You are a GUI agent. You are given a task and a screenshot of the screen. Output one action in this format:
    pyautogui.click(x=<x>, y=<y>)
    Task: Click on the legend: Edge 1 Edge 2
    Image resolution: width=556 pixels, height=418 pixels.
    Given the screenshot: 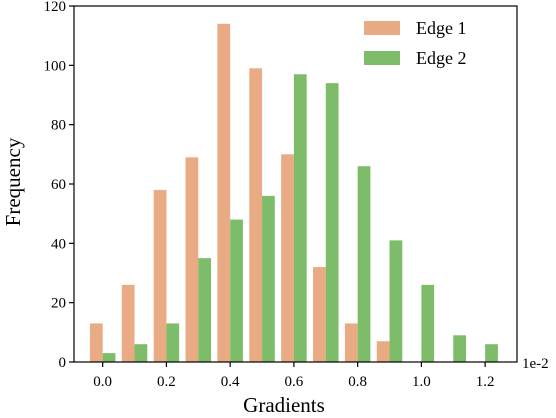 What is the action you would take?
    pyautogui.click(x=415, y=43)
    